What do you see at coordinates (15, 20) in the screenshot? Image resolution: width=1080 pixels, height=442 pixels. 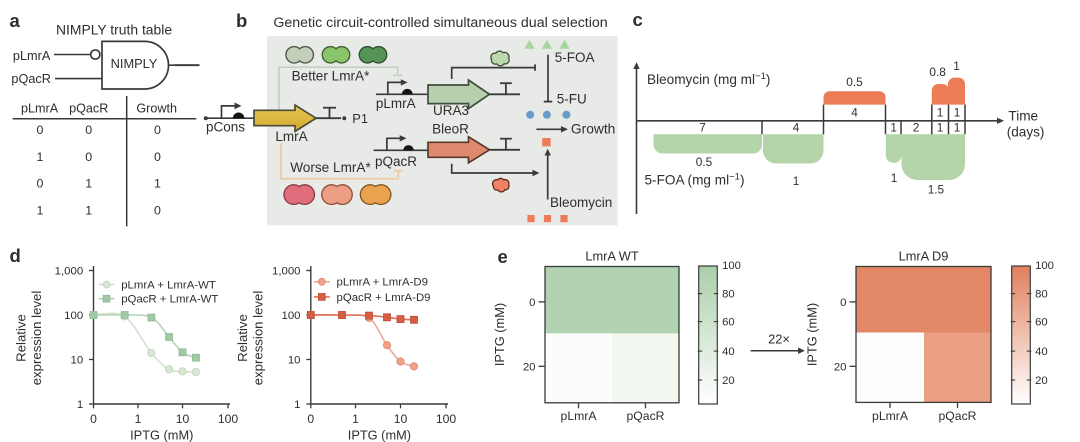 I see `svg-text: a` at bounding box center [15, 20].